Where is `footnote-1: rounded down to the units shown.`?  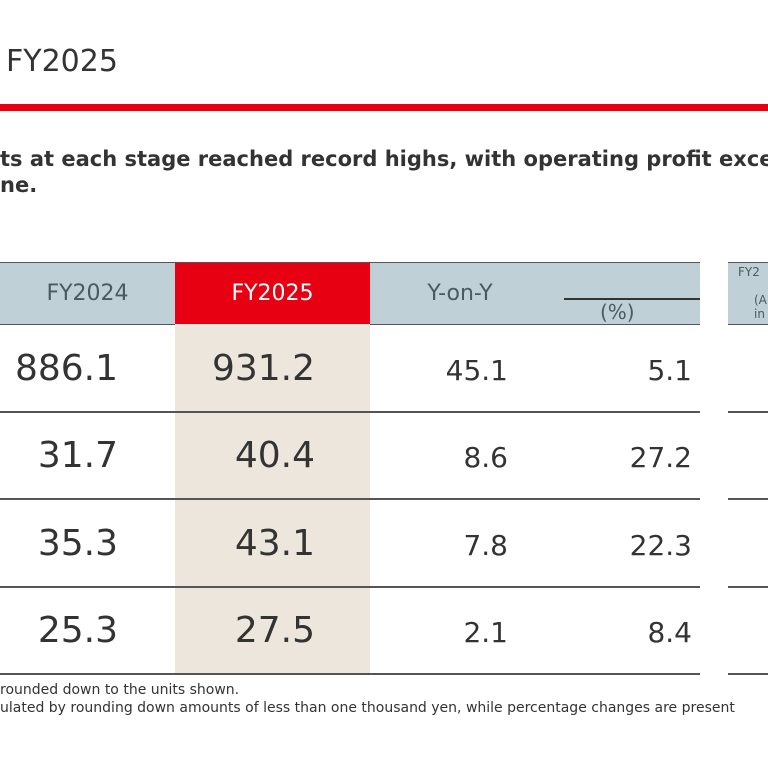 footnote-1: rounded down to the units shown. is located at coordinates (120, 690).